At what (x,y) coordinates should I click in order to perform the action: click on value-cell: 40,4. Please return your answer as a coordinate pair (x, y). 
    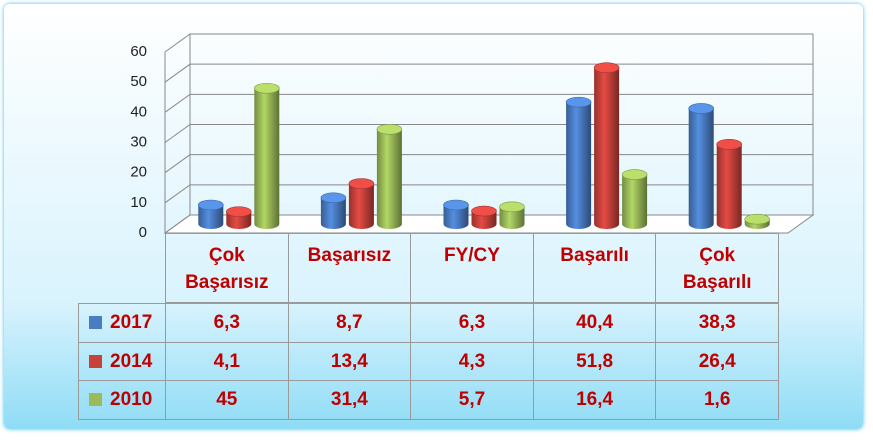
    Looking at the image, I should click on (594, 323).